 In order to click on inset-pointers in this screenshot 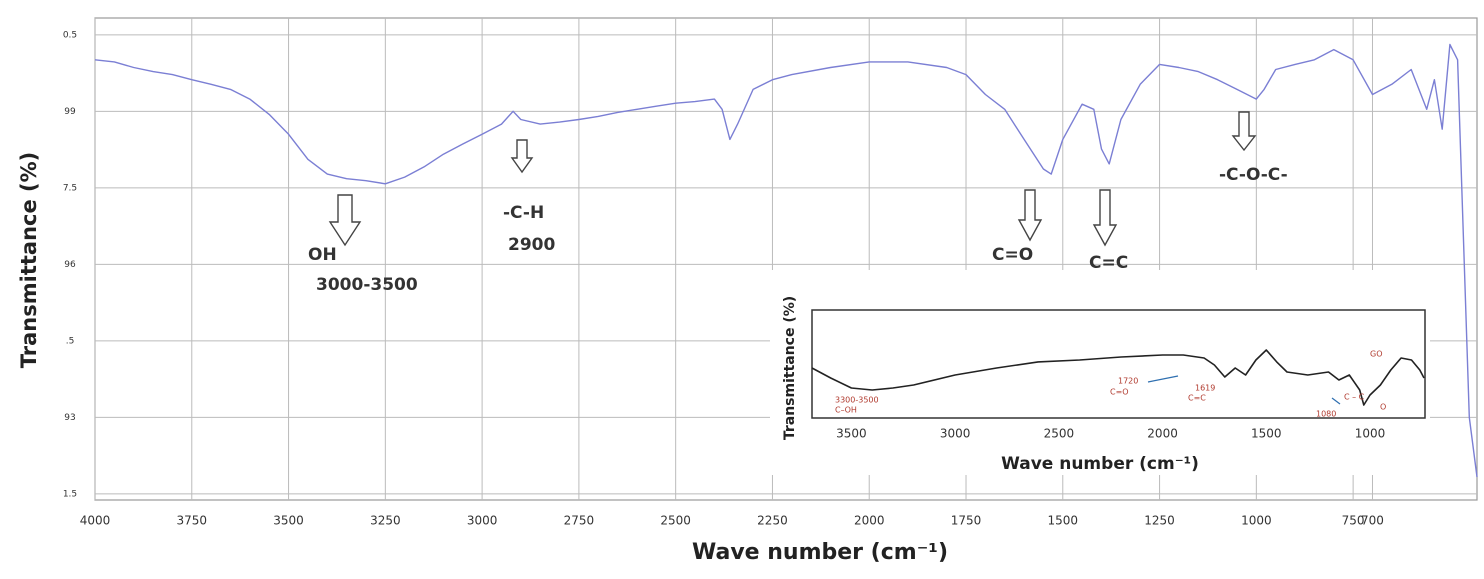, I will do `click(1244, 390)`.